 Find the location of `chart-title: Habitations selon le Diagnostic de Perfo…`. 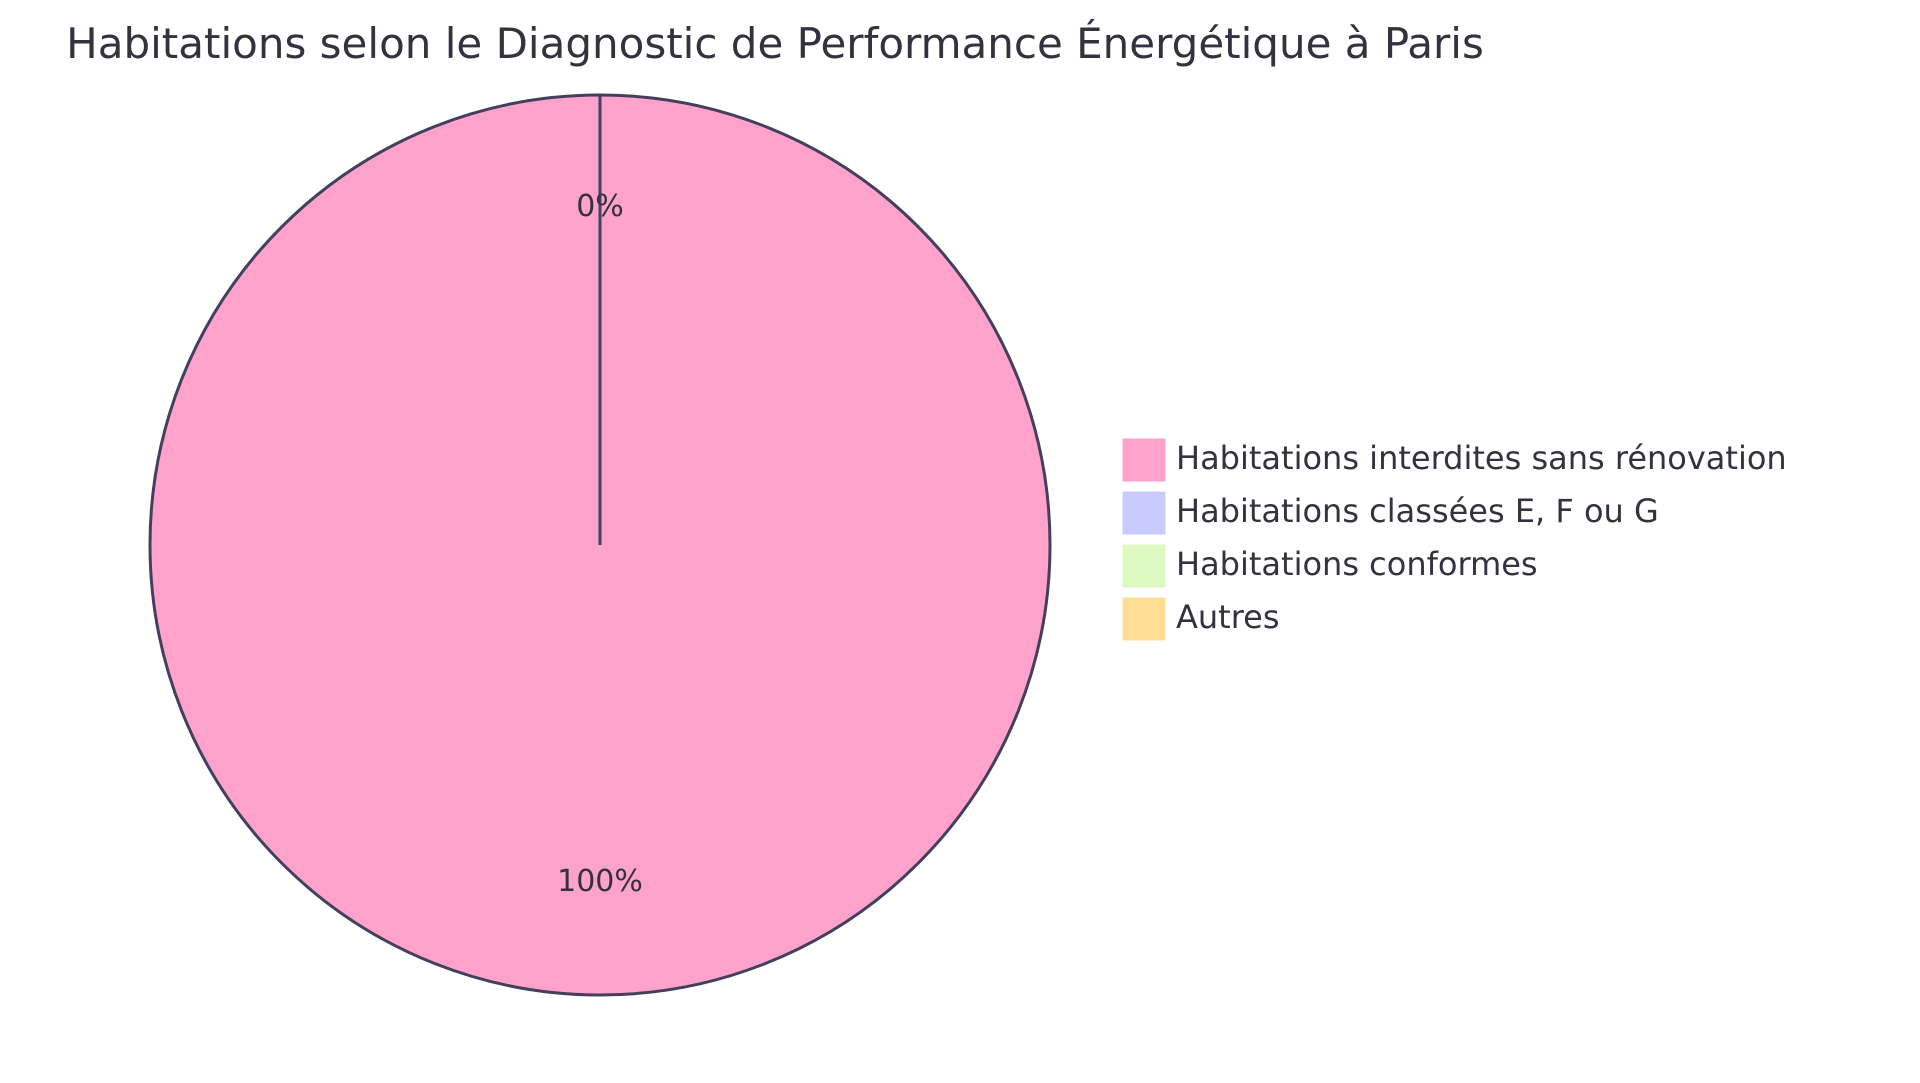

chart-title: Habitations selon le Diagnostic de Perfo… is located at coordinates (775, 43).